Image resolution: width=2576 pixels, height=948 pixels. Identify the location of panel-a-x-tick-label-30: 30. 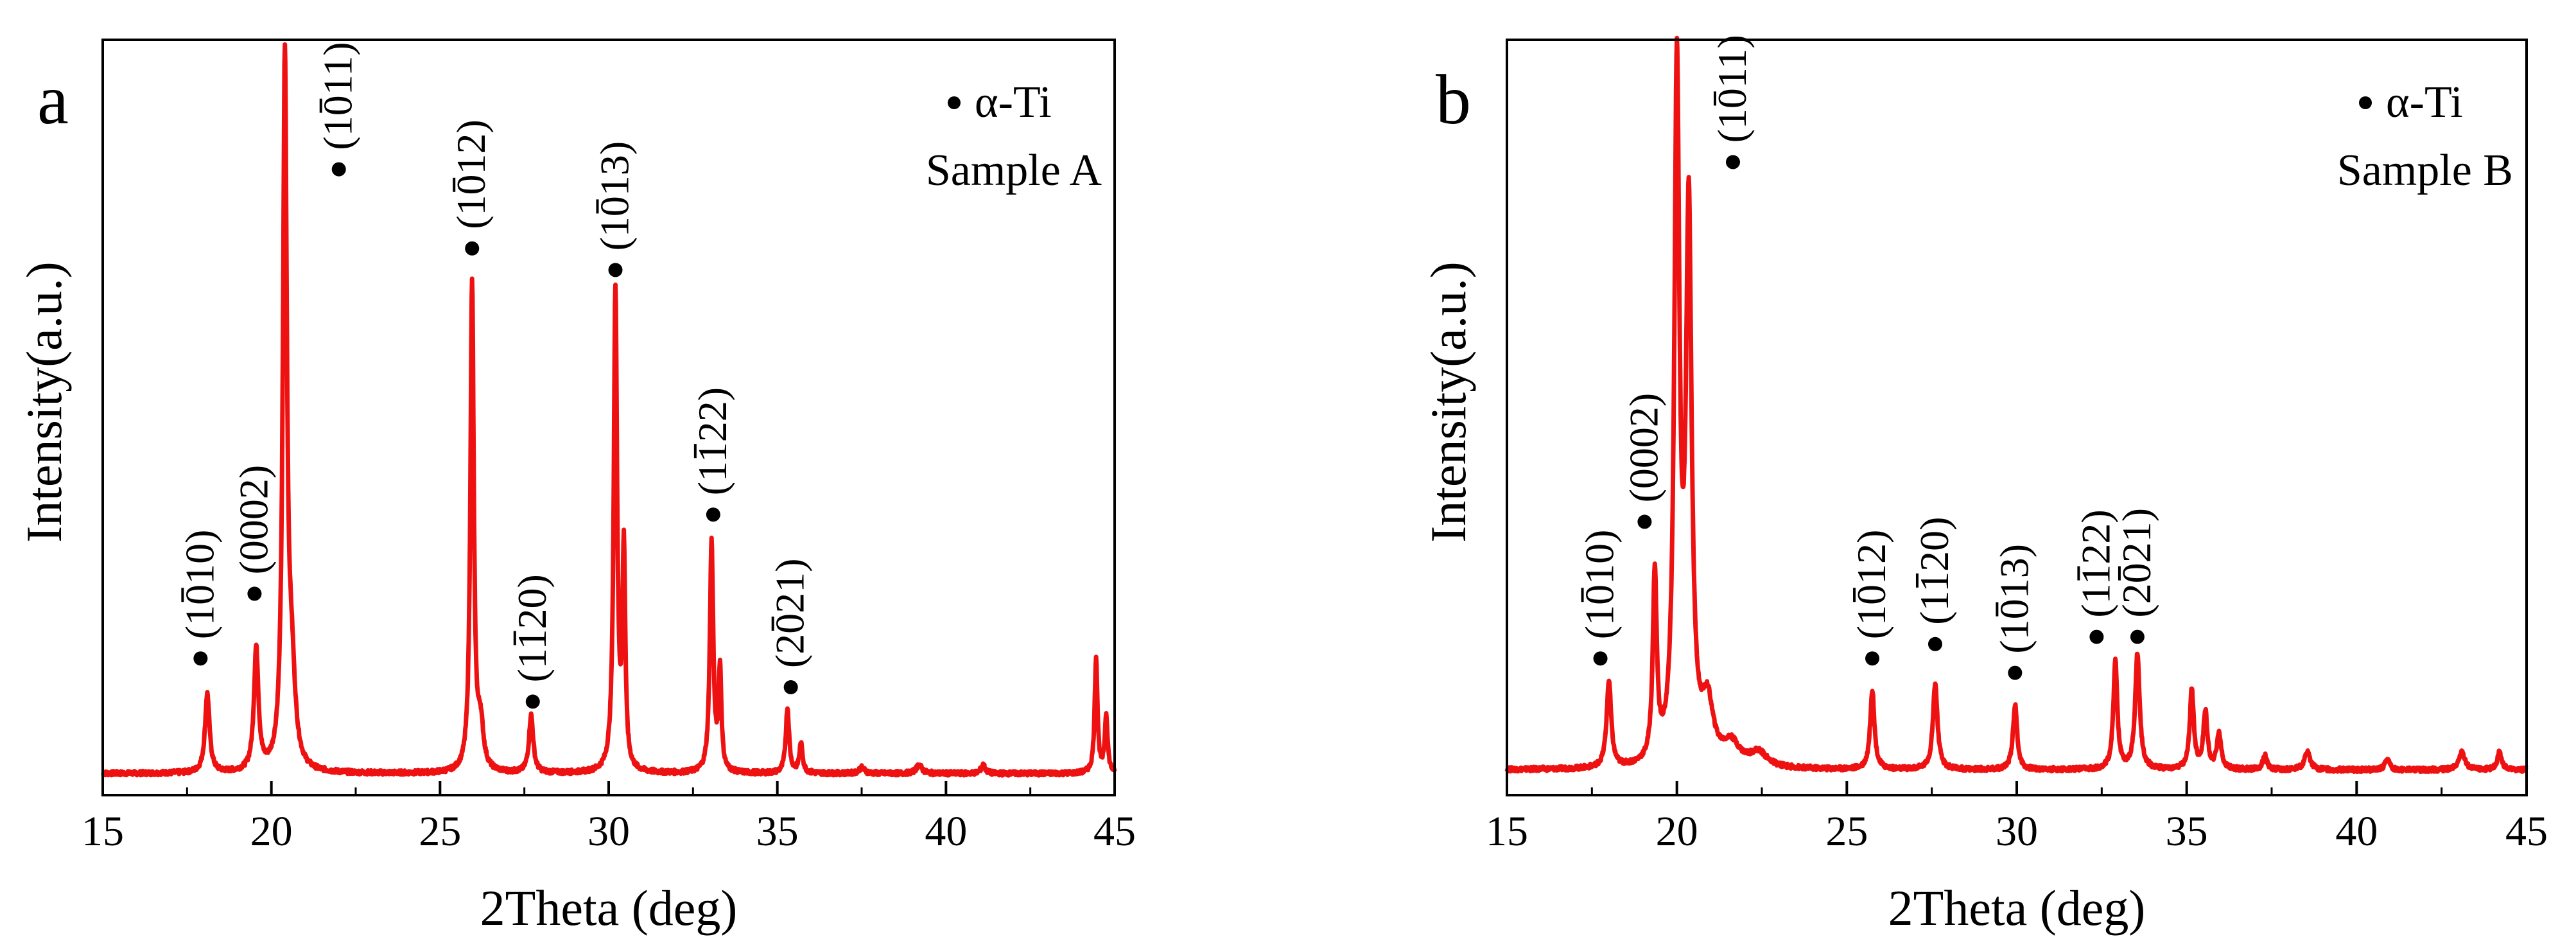
(608, 832).